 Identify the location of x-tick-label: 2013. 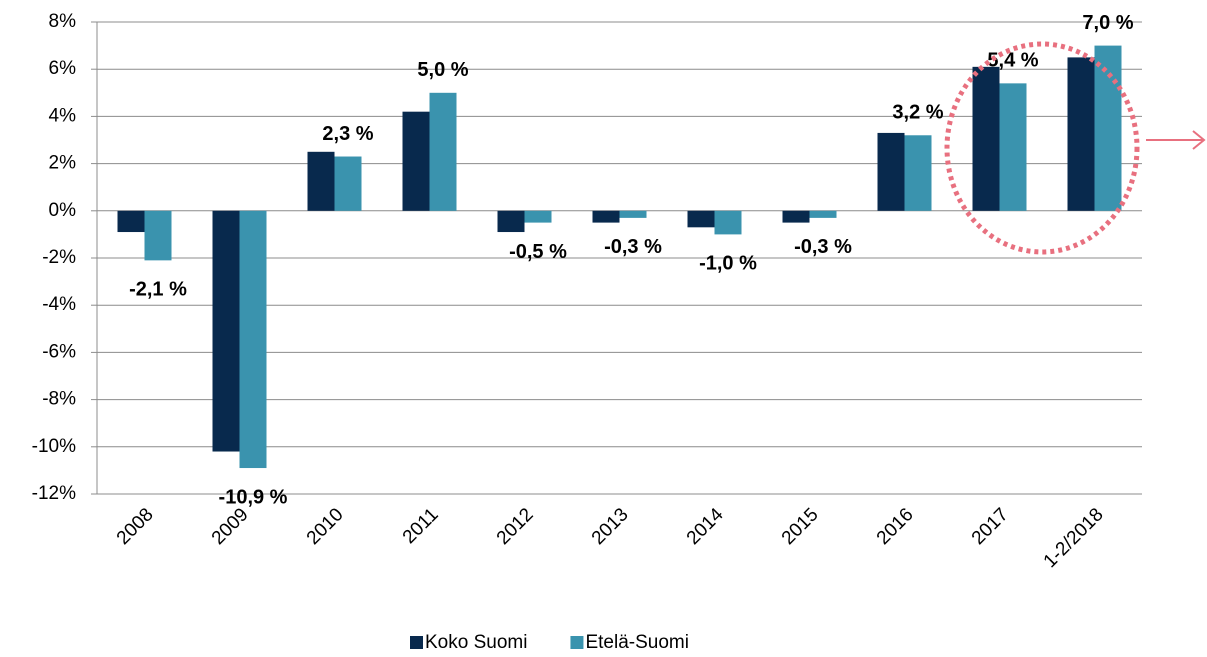
(610, 526).